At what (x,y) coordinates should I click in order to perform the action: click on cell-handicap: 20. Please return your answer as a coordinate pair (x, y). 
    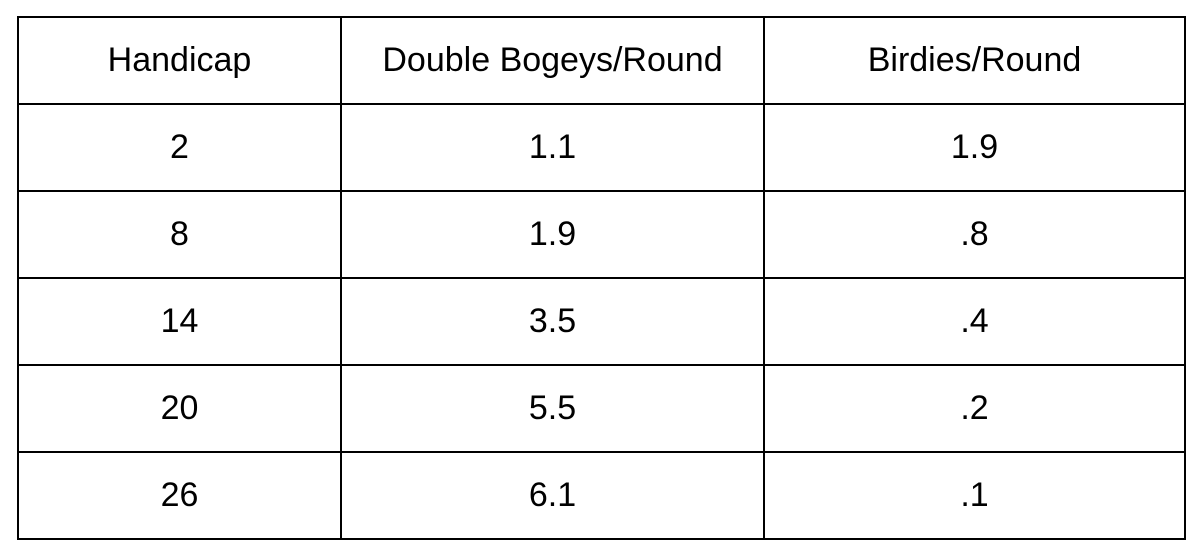
    Looking at the image, I should click on (179, 408).